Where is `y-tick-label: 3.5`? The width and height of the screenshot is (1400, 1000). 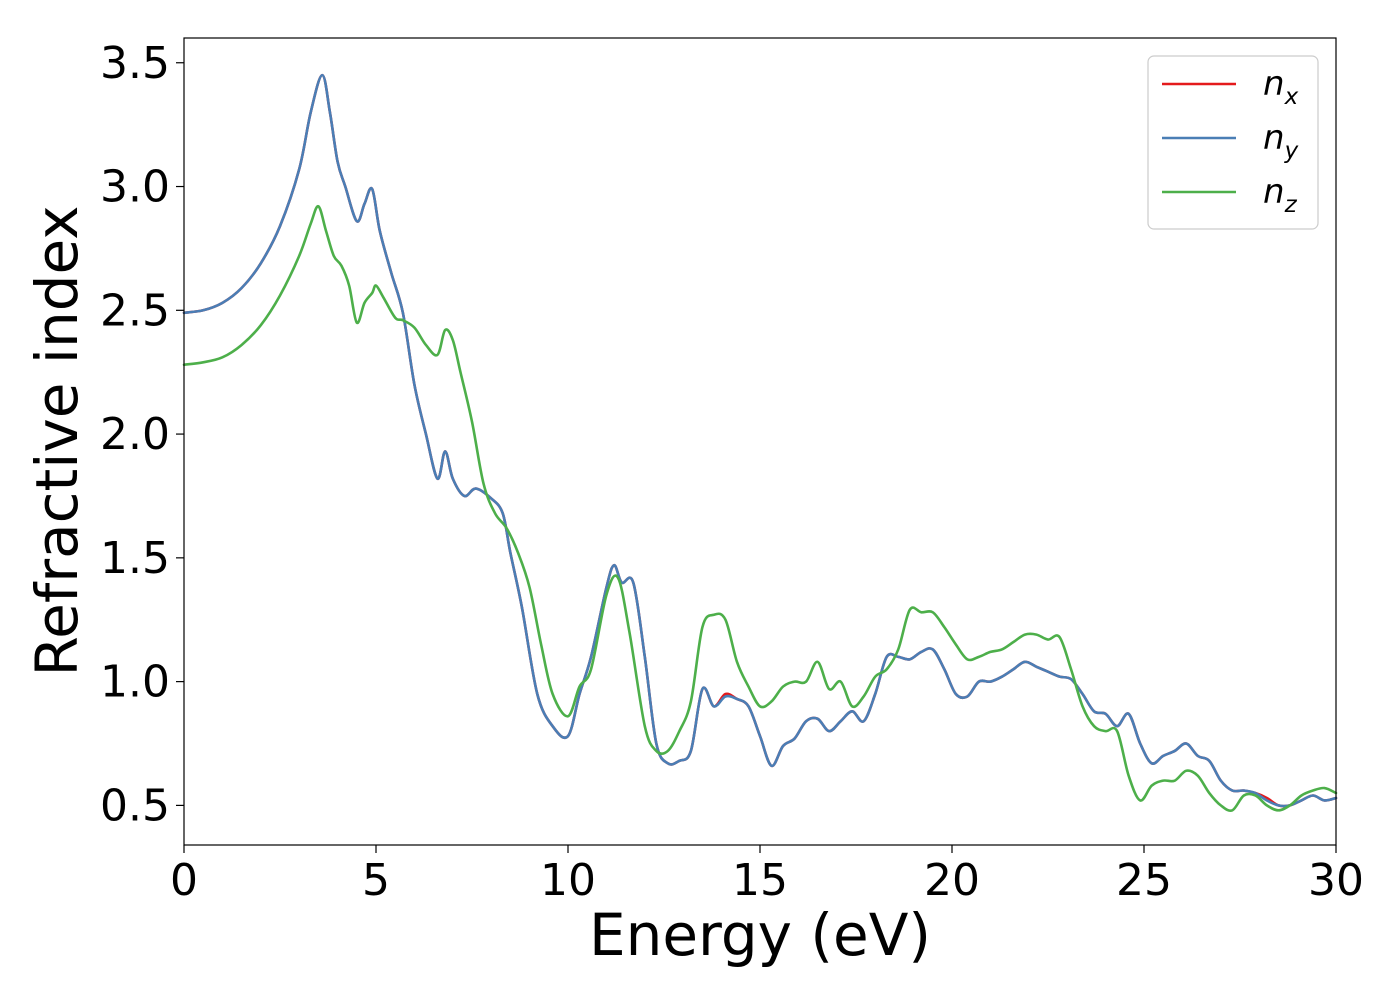
y-tick-label: 3.5 is located at coordinates (135, 63).